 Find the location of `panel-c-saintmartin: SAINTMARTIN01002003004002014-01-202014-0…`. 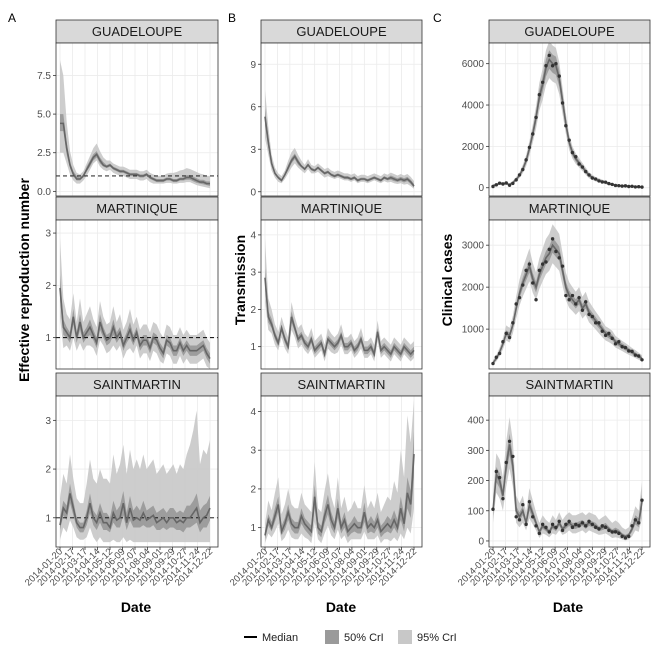

panel-c-saintmartin: SAINTMARTIN01002003004002014-01-202014-0… is located at coordinates (553, 480).